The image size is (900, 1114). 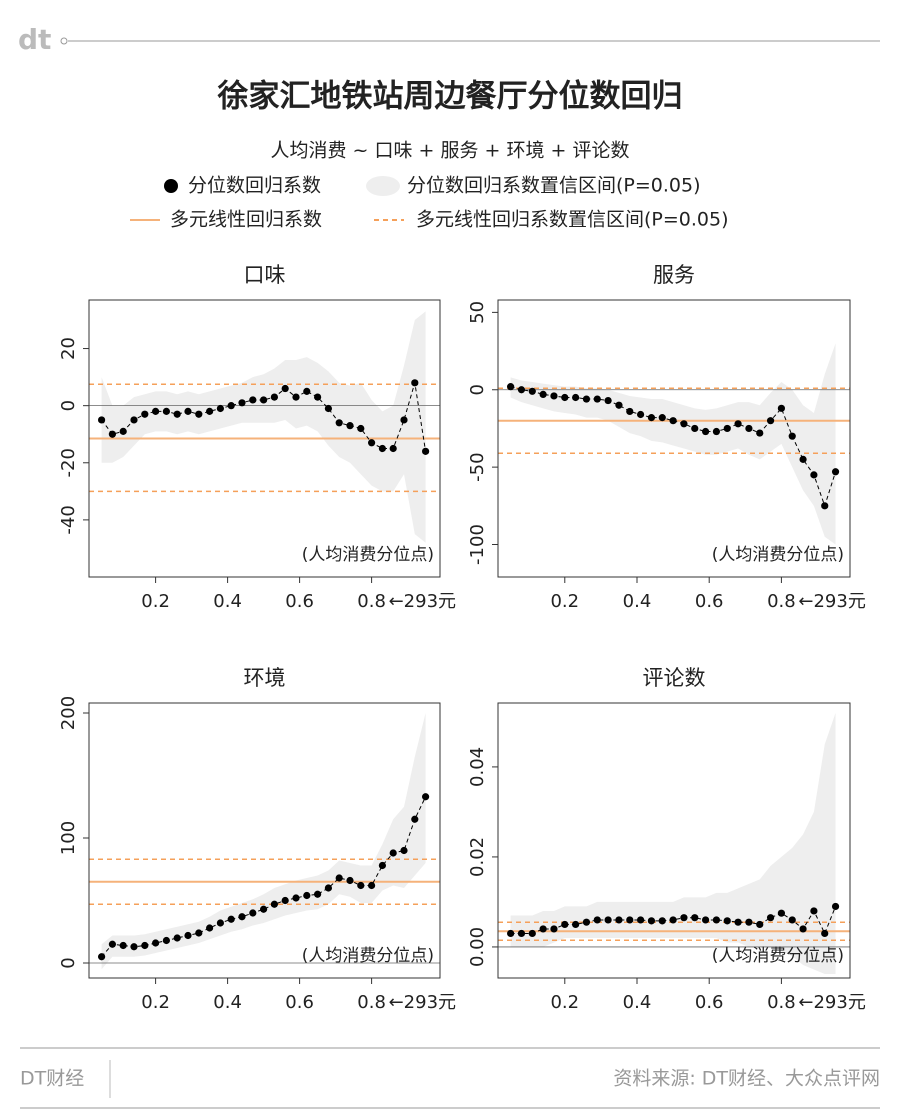 What do you see at coordinates (68, 462) in the screenshot?
I see `y-tick-label: -20` at bounding box center [68, 462].